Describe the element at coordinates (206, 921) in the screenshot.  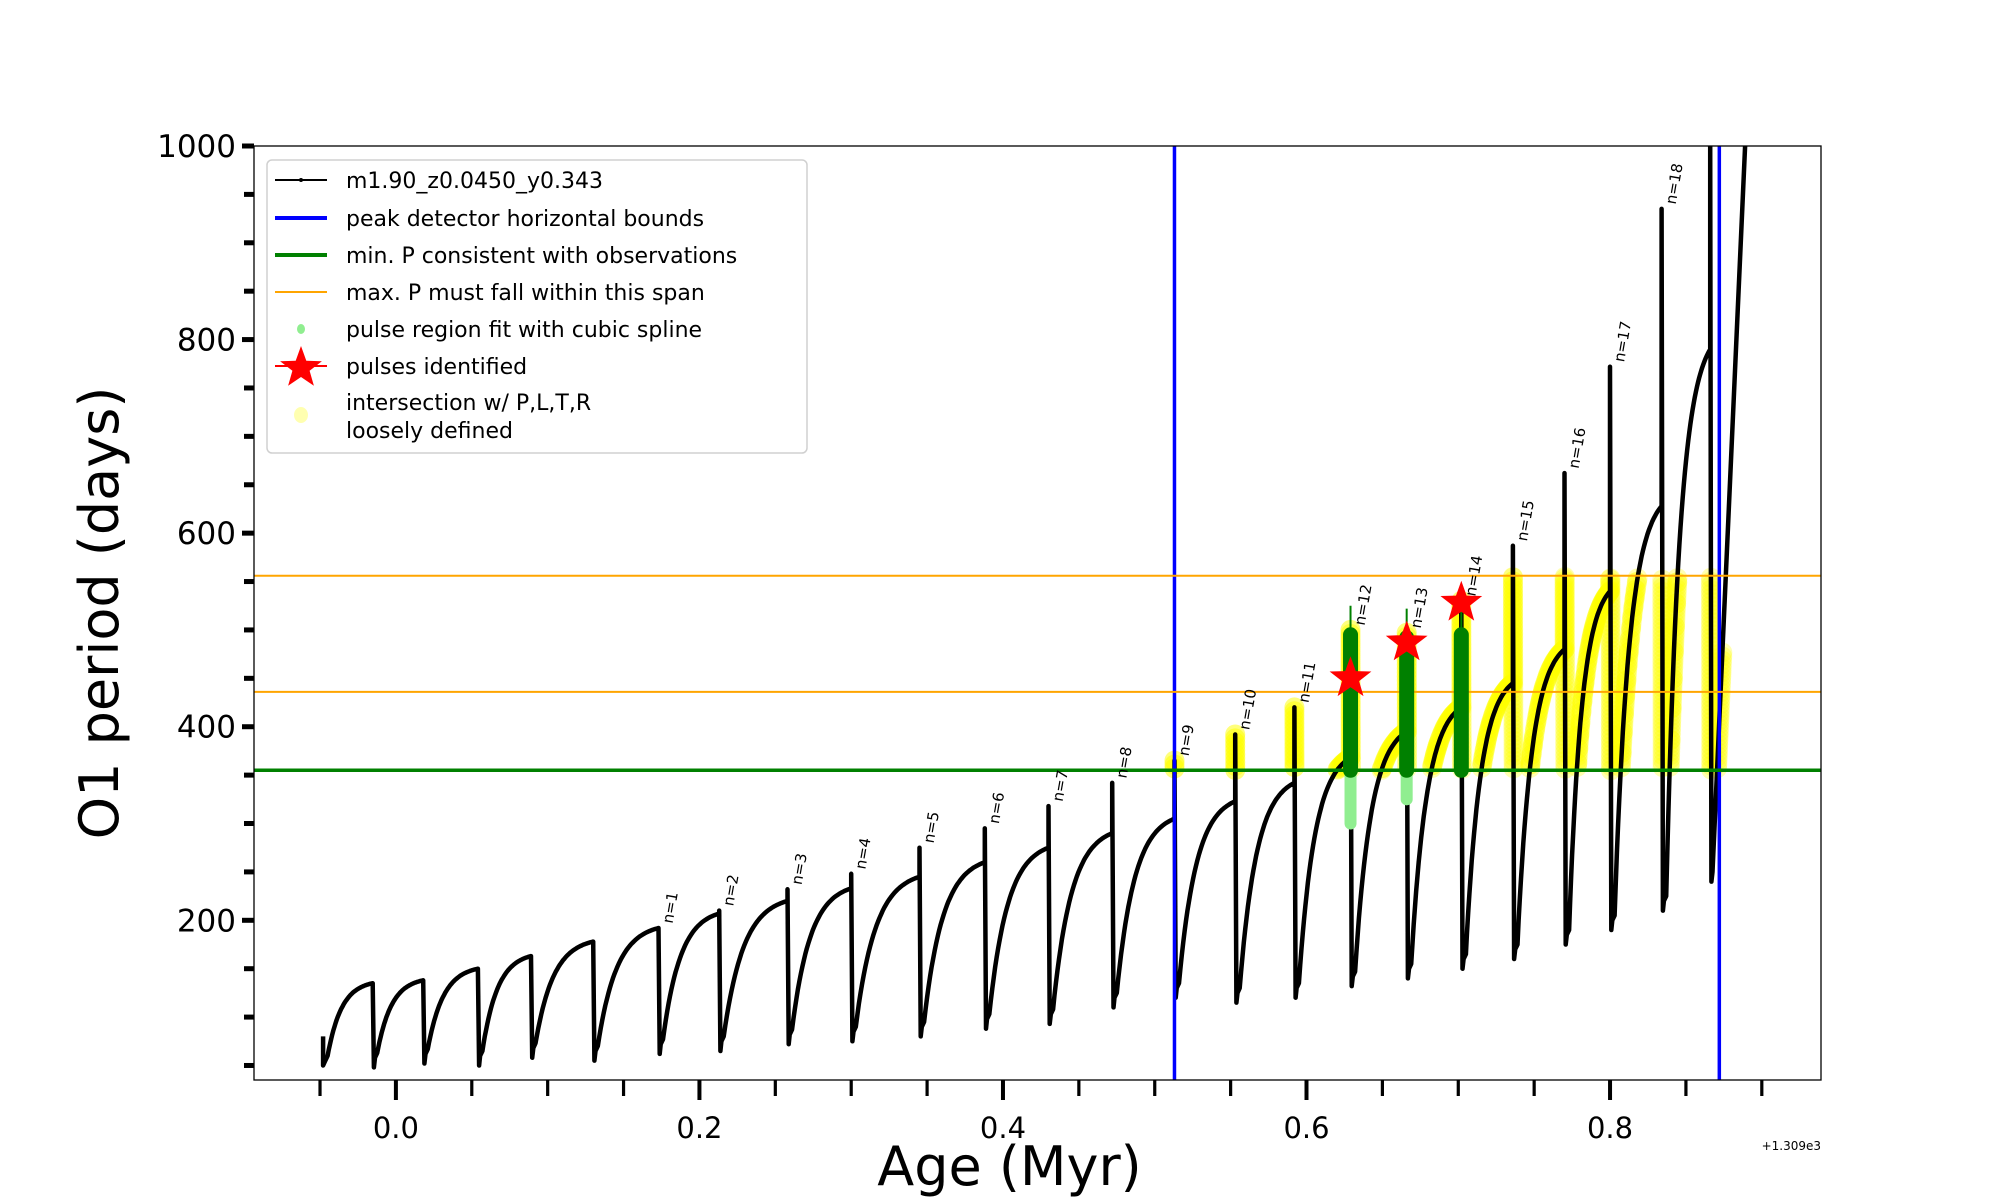
I see `y-tick-label: 200` at that location.